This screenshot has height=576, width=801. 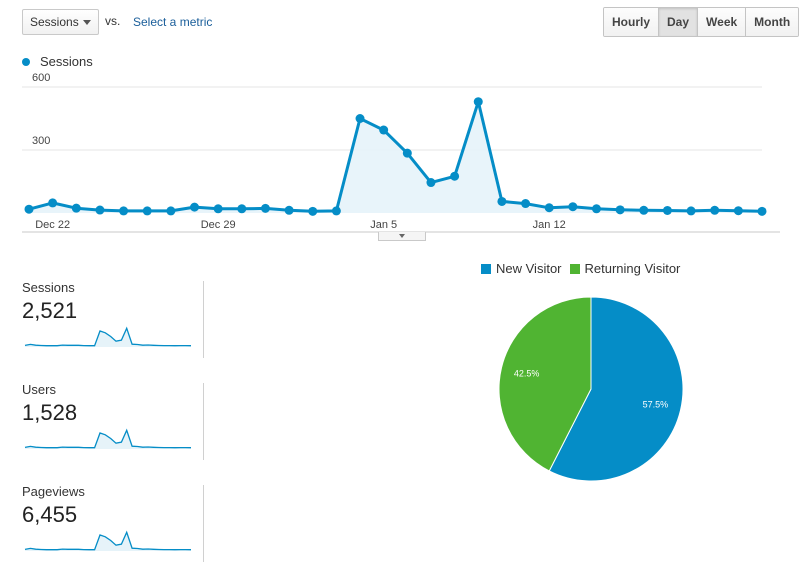 What do you see at coordinates (48, 287) in the screenshot?
I see `kpi-label: Sessions` at bounding box center [48, 287].